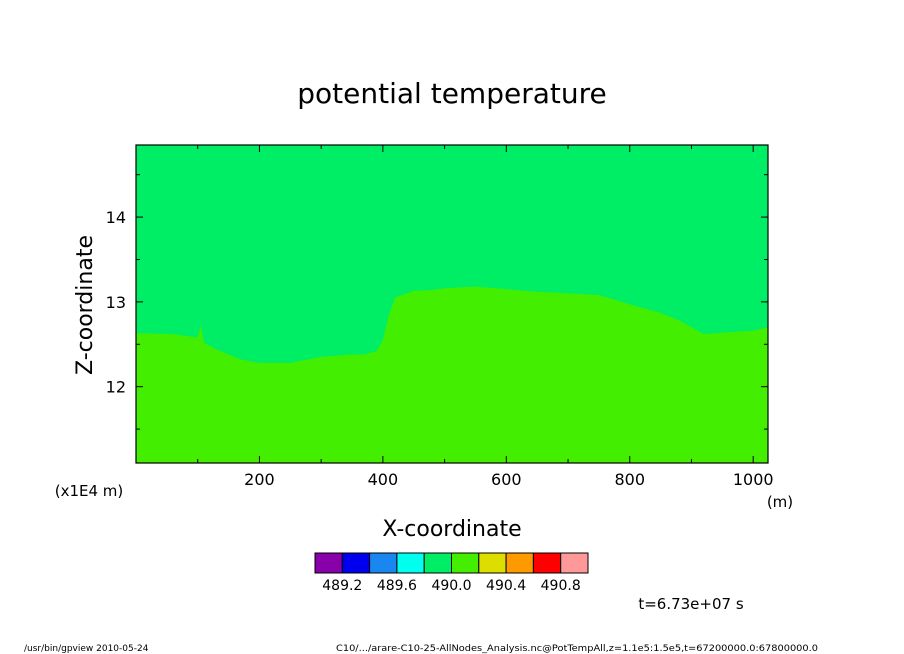  What do you see at coordinates (397, 586) in the screenshot?
I see `colorbar-label: 489.6` at bounding box center [397, 586].